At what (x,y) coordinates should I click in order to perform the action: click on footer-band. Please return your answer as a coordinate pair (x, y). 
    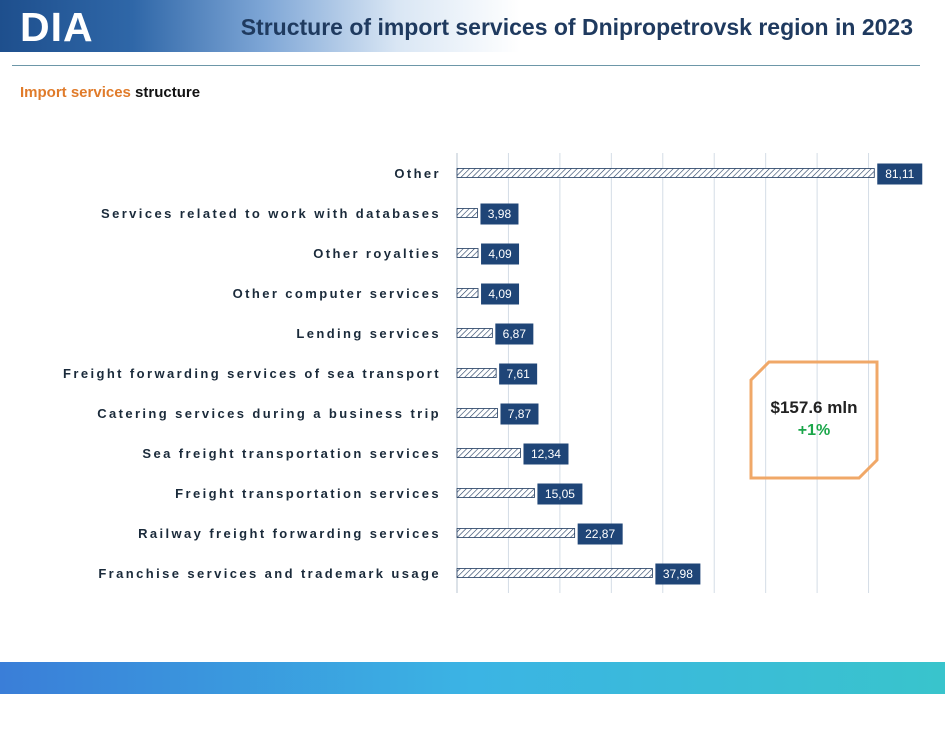
    Looking at the image, I should click on (472, 678).